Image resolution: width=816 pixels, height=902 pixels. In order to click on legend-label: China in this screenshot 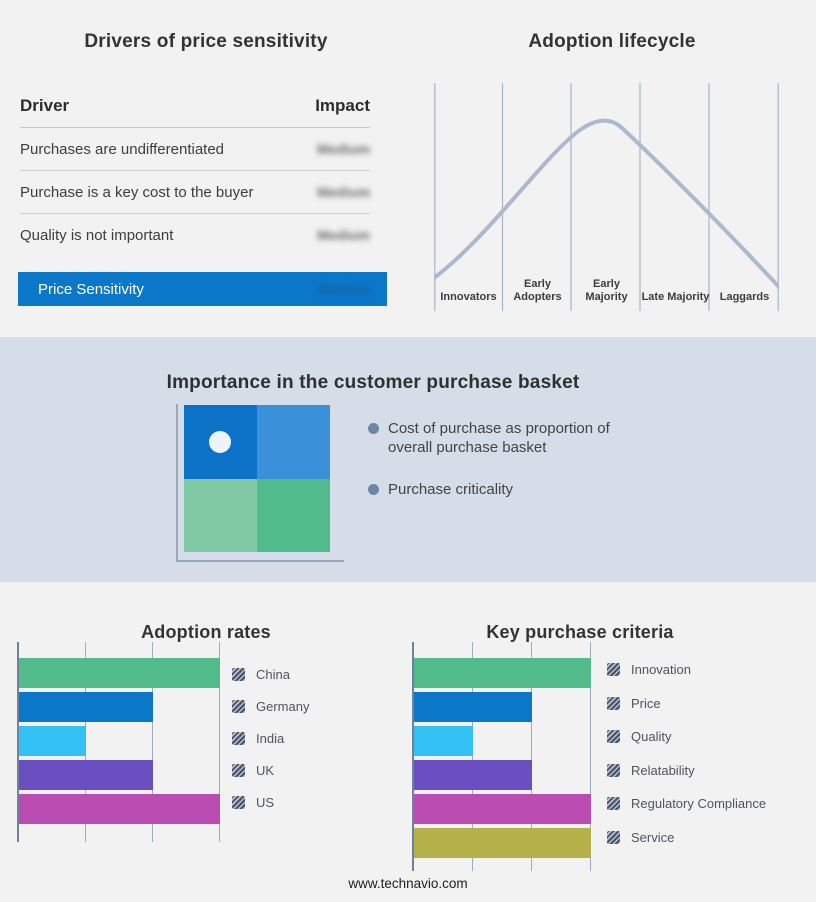, I will do `click(273, 674)`.